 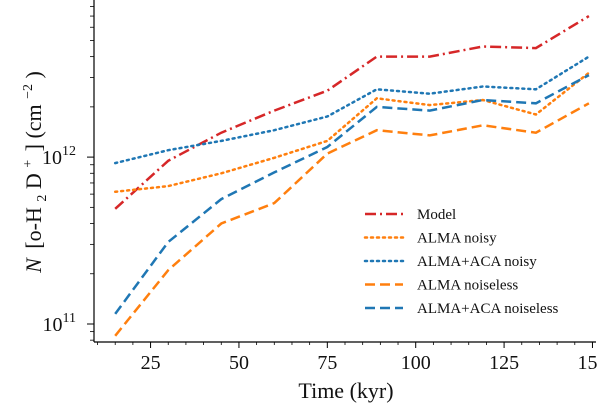 What do you see at coordinates (477, 262) in the screenshot?
I see `legend-label: ALMA+ACA noisy` at bounding box center [477, 262].